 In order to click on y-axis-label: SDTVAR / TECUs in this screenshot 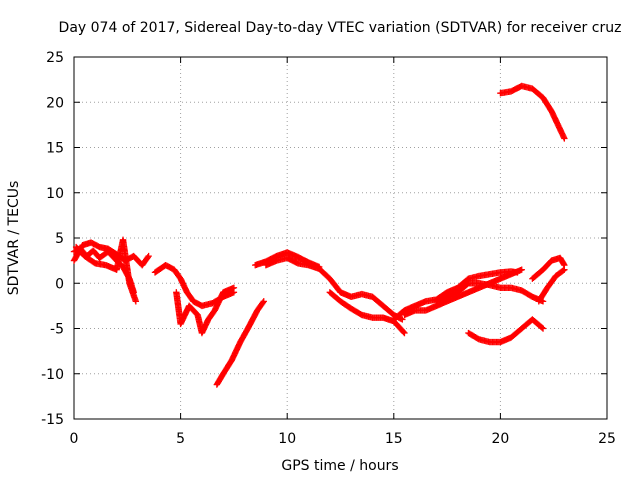, I will do `click(14, 238)`.